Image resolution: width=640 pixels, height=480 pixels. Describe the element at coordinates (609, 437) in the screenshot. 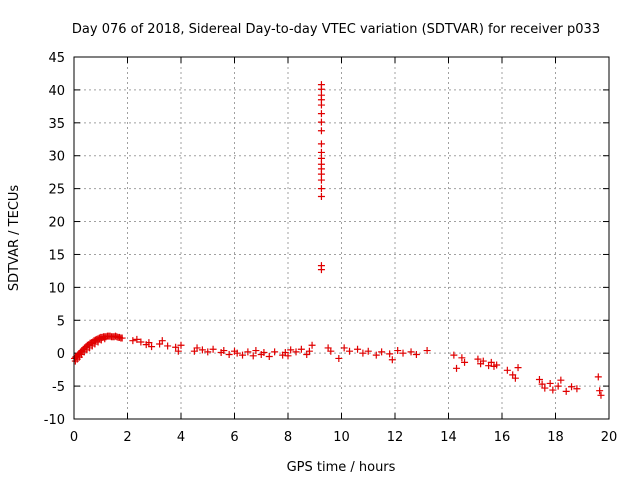

I see `x-tick-label: 20` at that location.